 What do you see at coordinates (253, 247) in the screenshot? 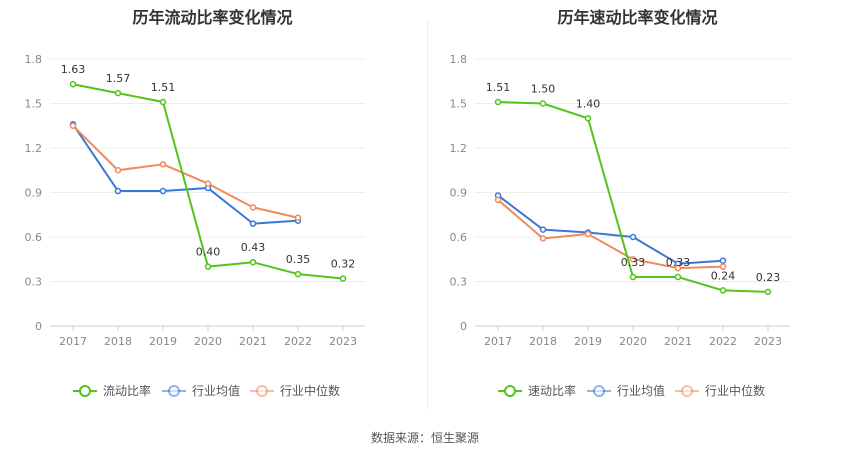
I see `data-label: 0.43` at bounding box center [253, 247].